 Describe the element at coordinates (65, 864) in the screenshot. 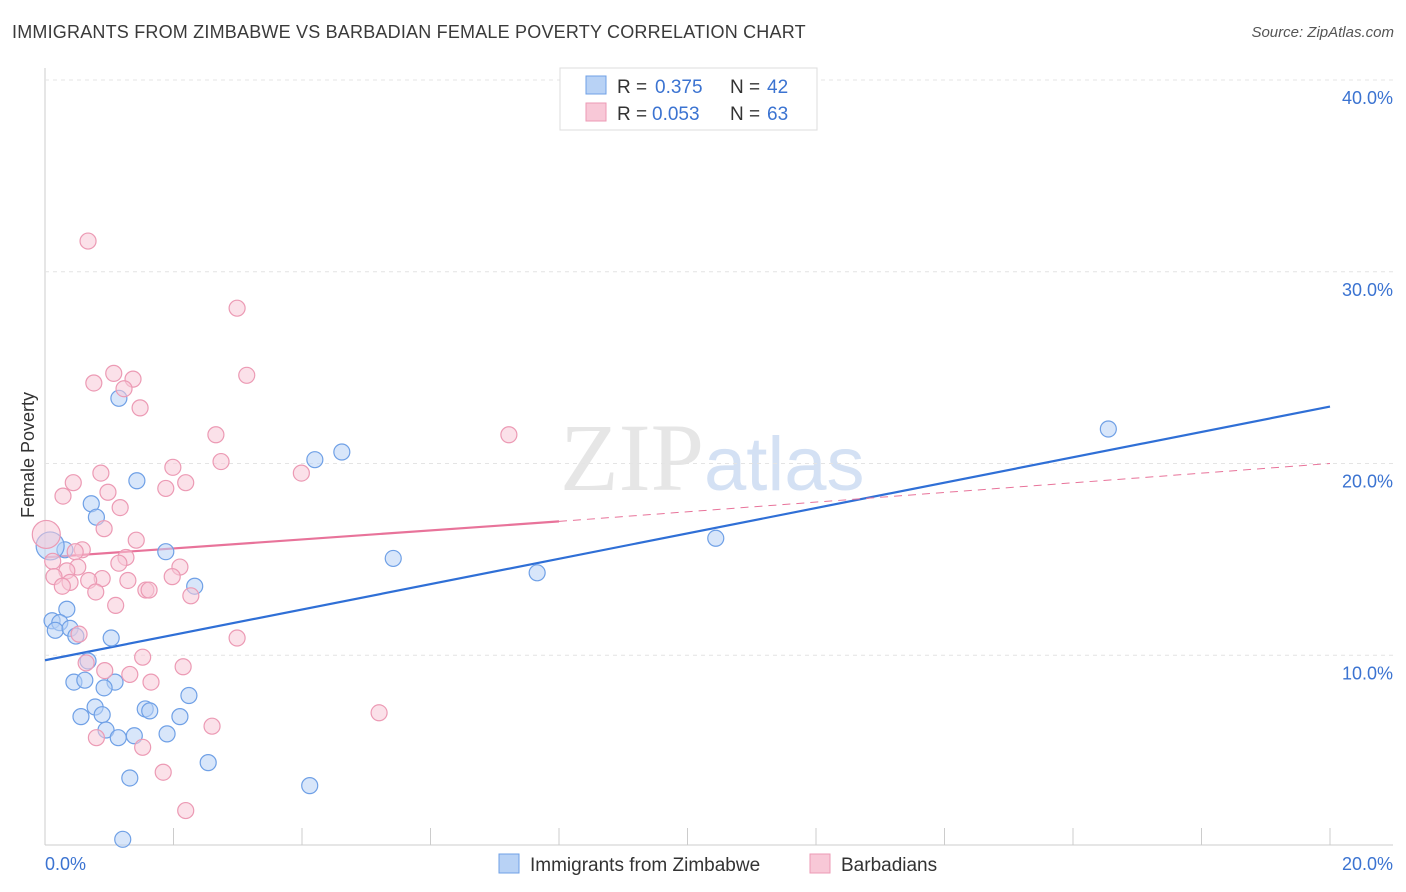

I see `x-tick-label-min: 0.0%` at that location.